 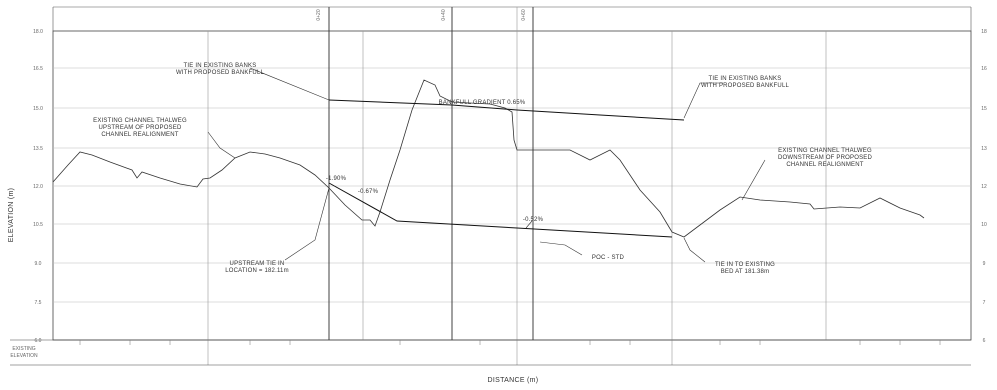 What do you see at coordinates (608, 258) in the screenshot?
I see `annotation-poc: POC - STD` at bounding box center [608, 258].